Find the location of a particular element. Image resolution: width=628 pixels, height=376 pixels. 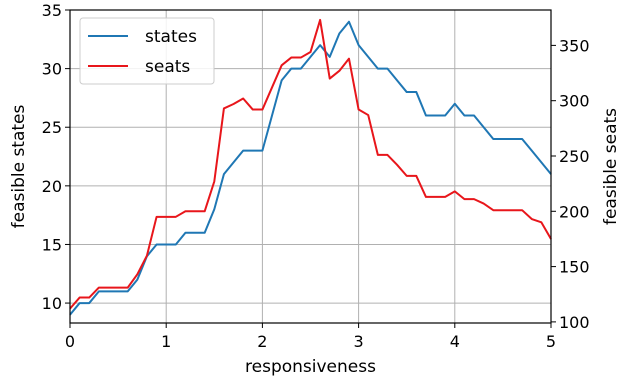

legend-box is located at coordinates (147, 51).